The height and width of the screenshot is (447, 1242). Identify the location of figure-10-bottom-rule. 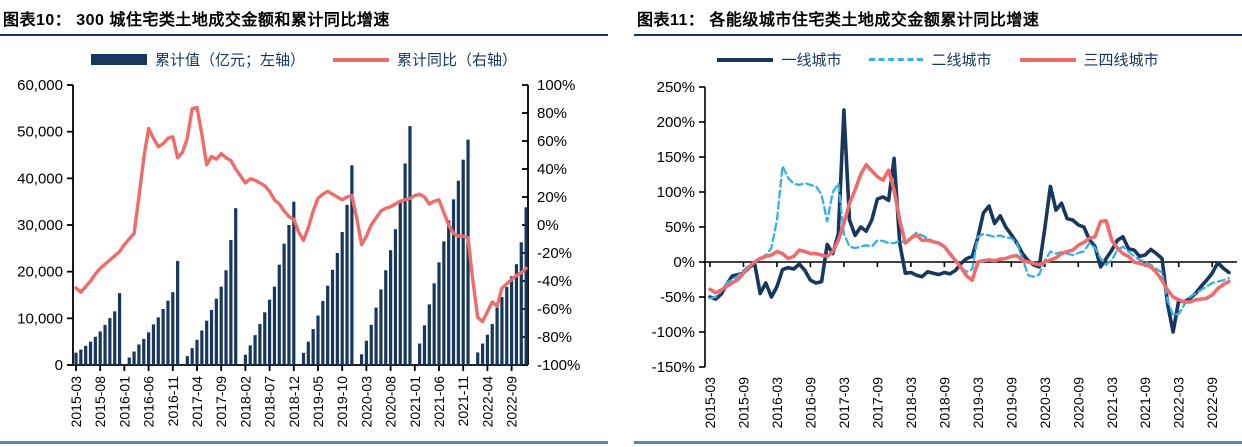
(304, 442).